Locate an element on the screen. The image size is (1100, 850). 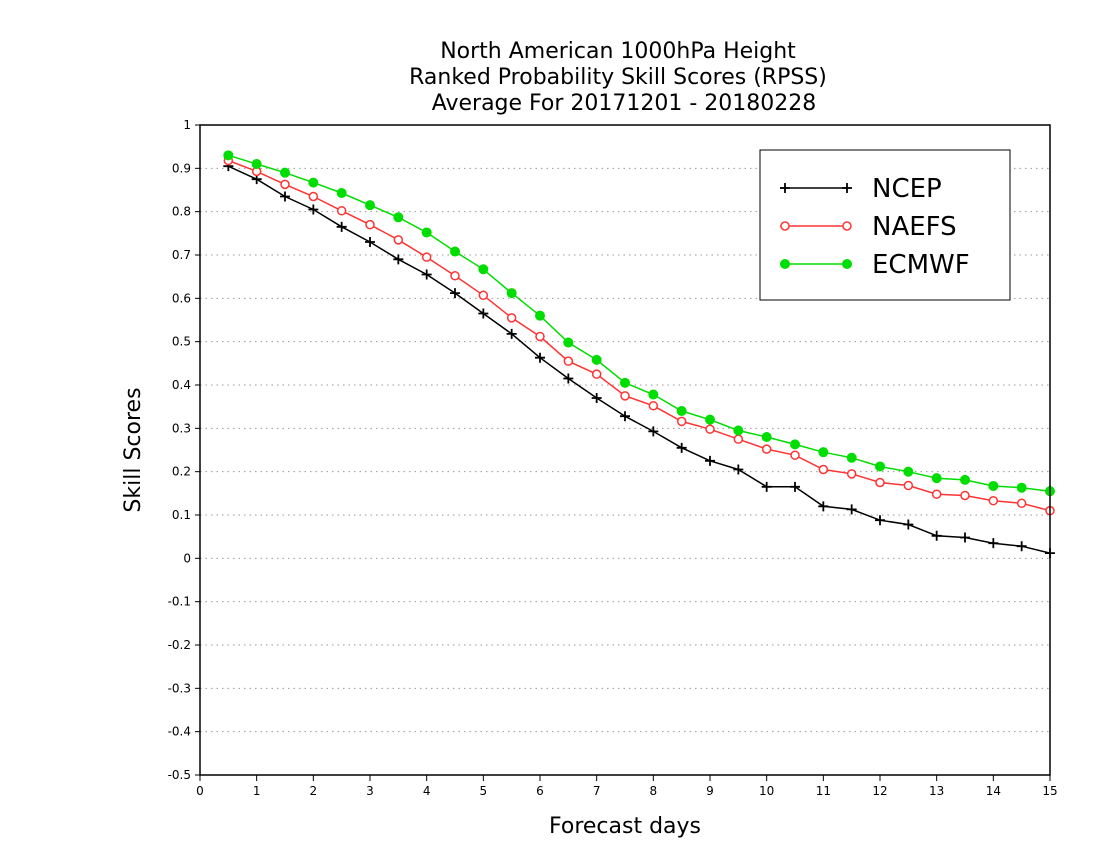
y-tick-label: 0.3 is located at coordinates (181, 428).